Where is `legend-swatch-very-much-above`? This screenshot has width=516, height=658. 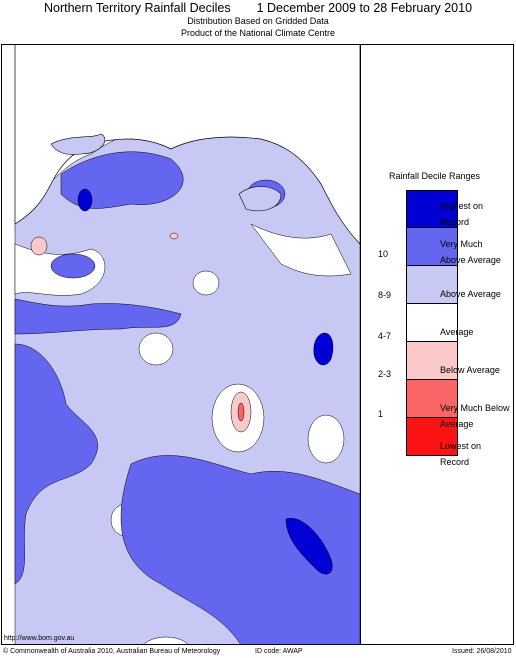
legend-swatch-very-much-above is located at coordinates (432, 247).